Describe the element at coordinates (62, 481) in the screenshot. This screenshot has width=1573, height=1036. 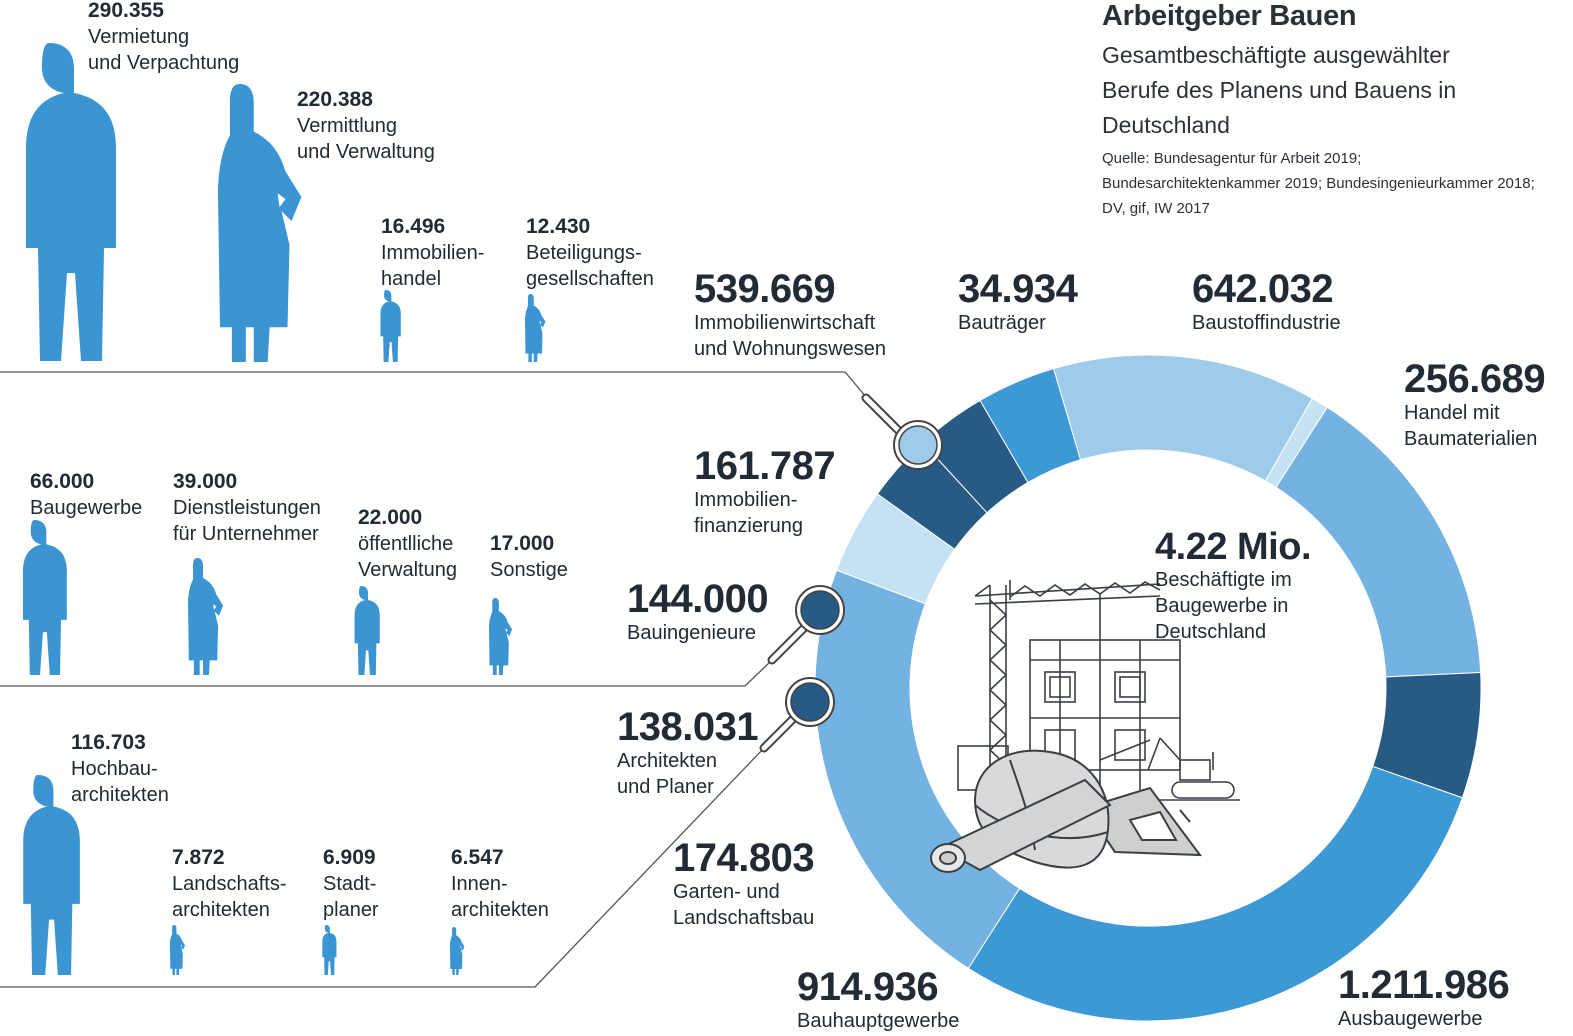
I see `group2-label-0-value: 66.000` at that location.